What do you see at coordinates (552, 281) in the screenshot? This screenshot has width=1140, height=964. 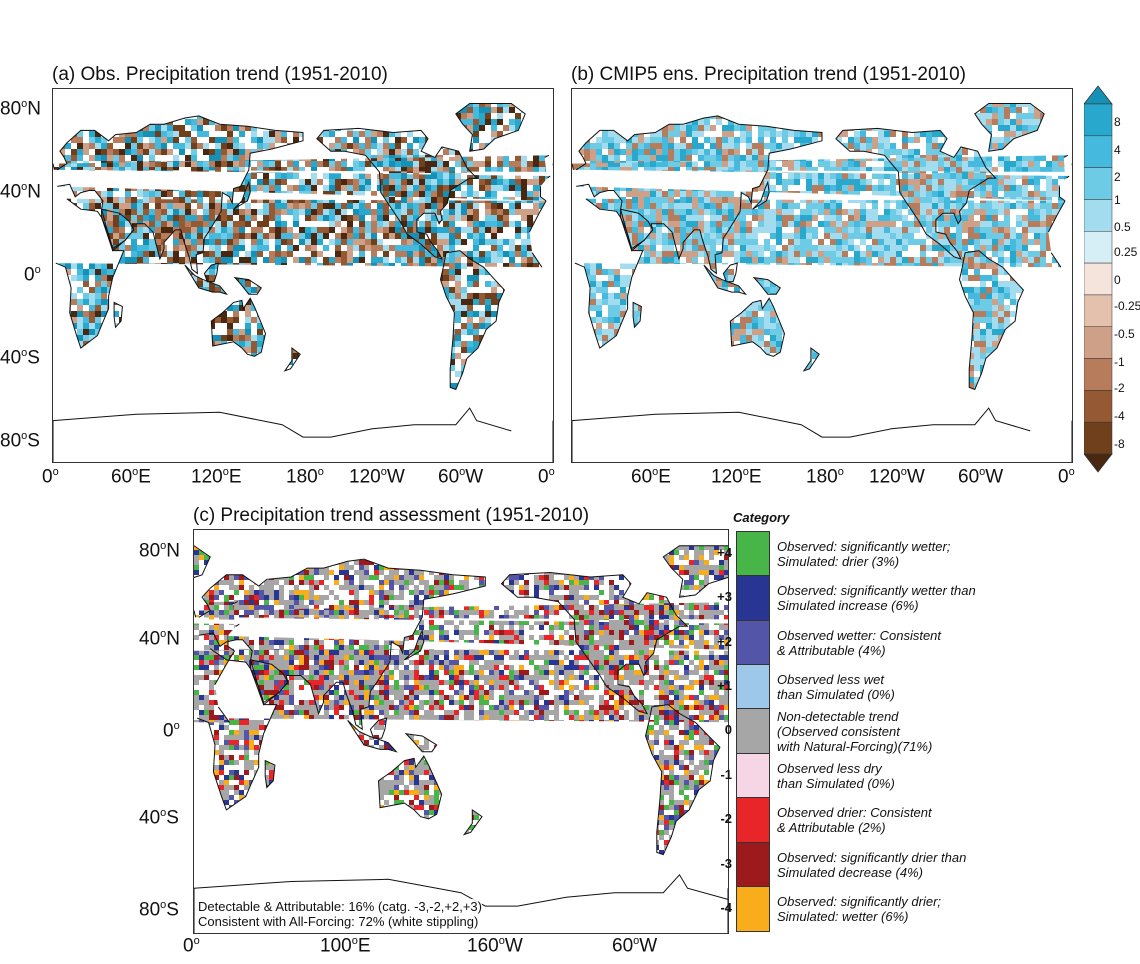 I see `continent-cells` at bounding box center [552, 281].